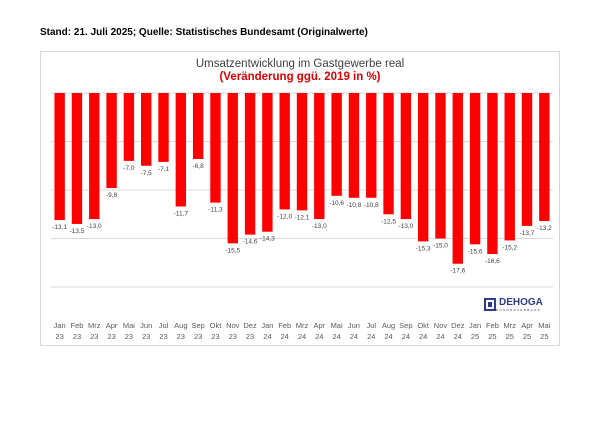  Describe the element at coordinates (388, 221) in the screenshot. I see `data-label: -12,5` at that location.